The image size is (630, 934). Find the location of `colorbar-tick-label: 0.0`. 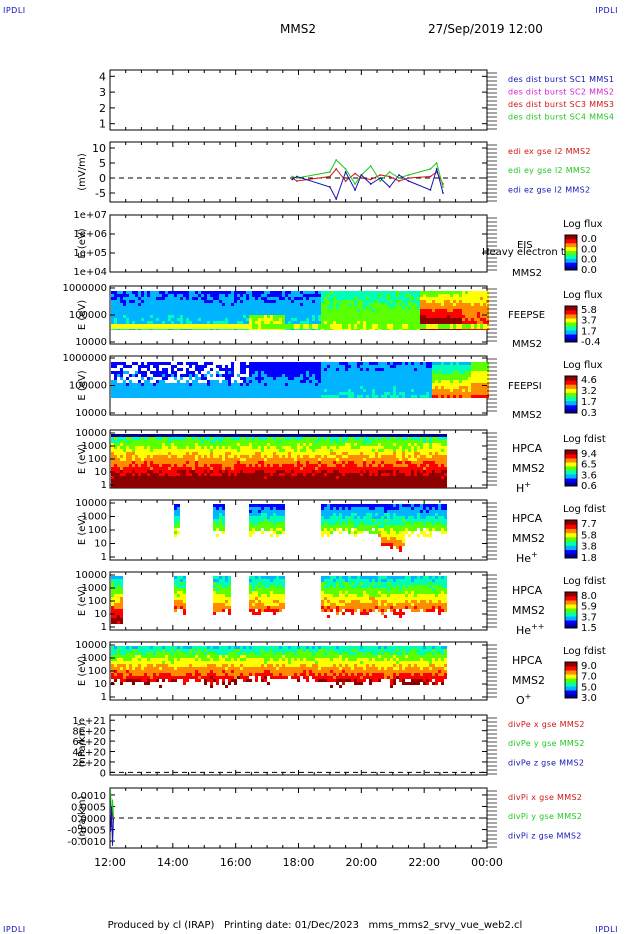

colorbar-tick-label: 0.0 is located at coordinates (589, 270).